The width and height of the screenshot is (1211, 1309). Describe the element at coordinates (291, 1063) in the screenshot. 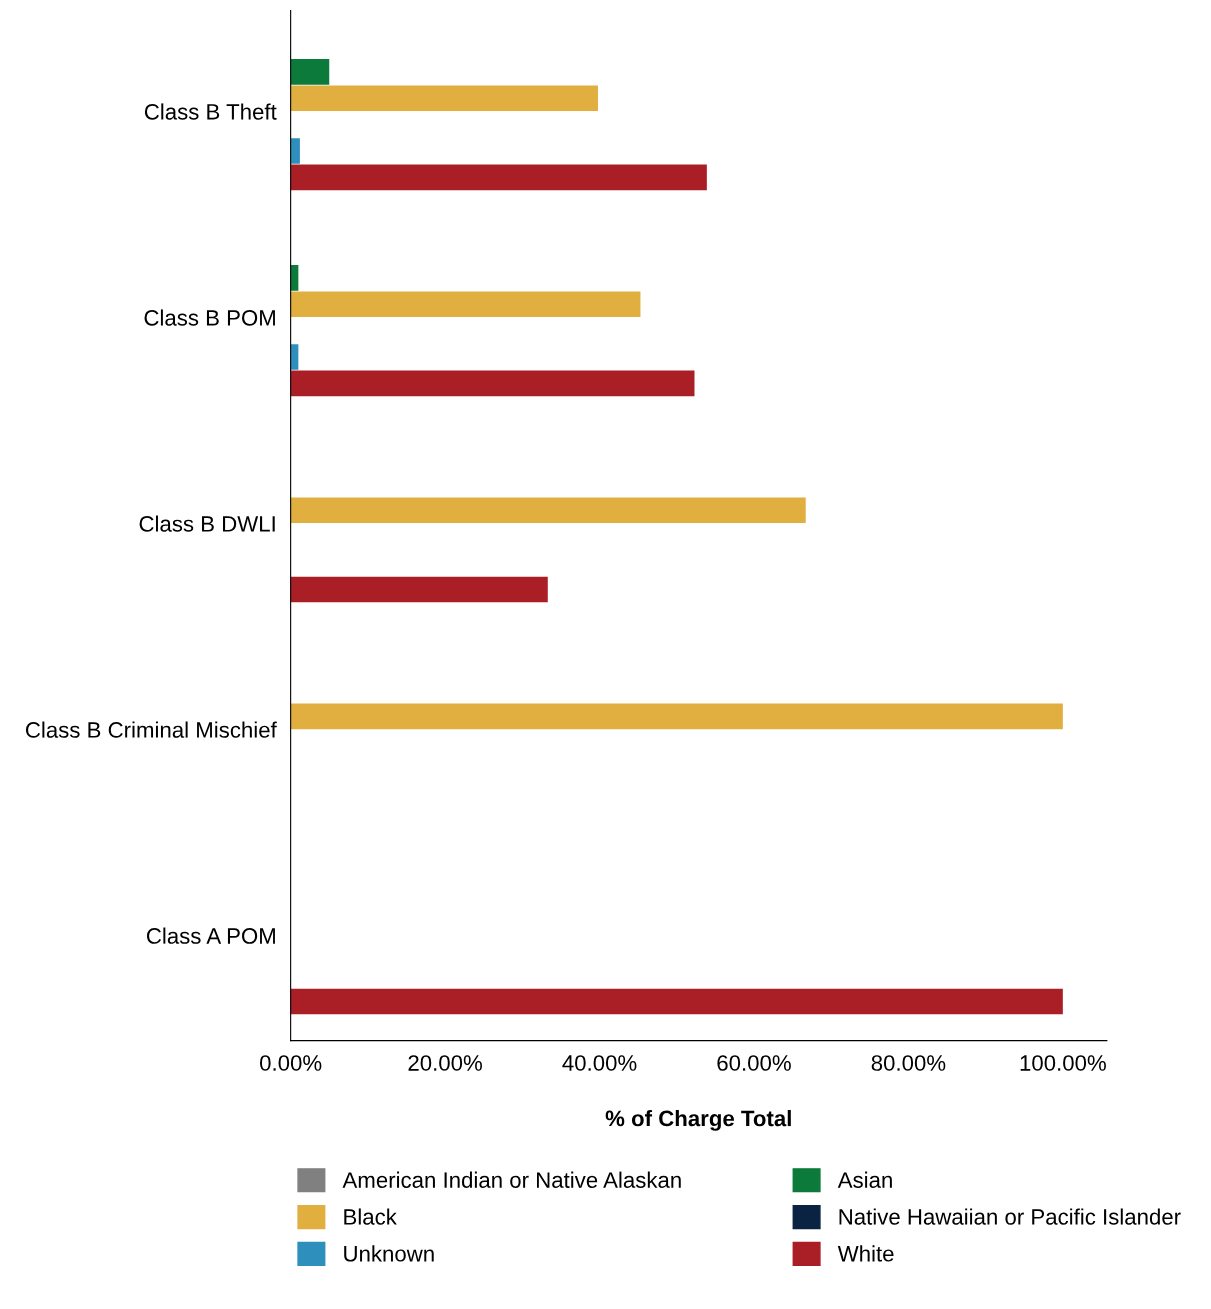

I see `x-tick-label: 0.00%` at that location.